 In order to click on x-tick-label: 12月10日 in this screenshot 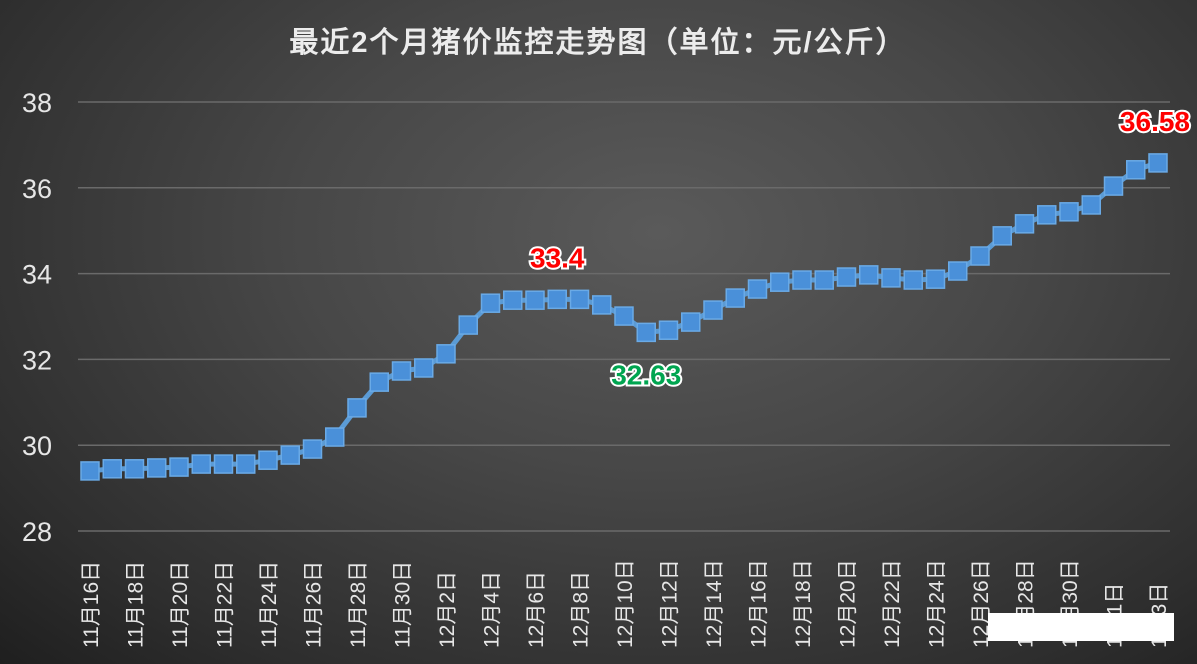, I will do `click(625, 603)`.